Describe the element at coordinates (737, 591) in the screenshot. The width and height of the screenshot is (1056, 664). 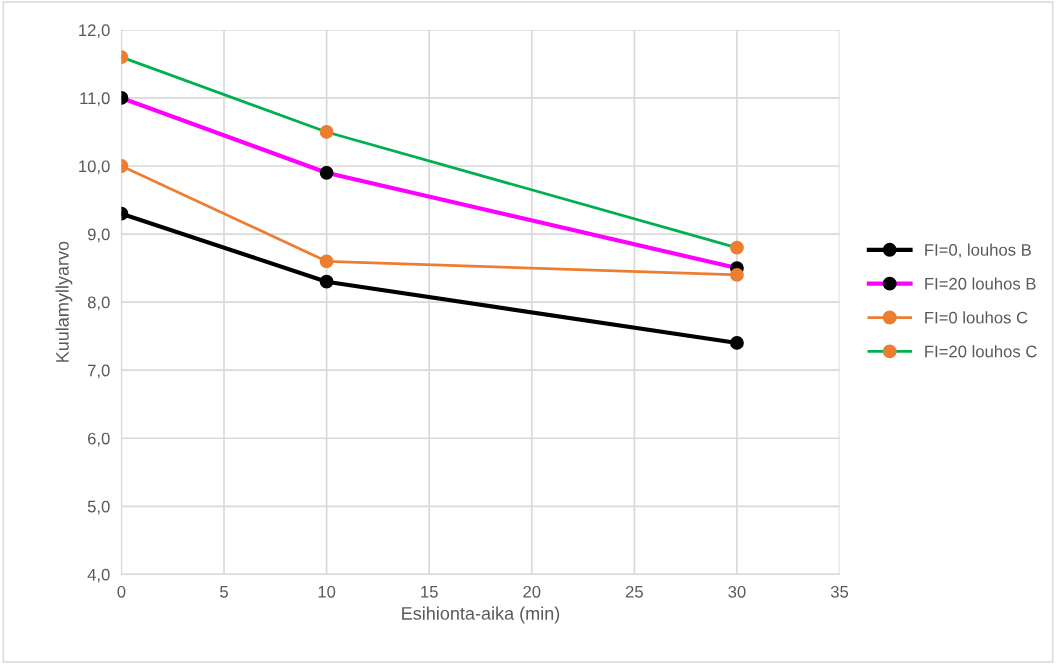
I see `x-tick-label: 30` at that location.